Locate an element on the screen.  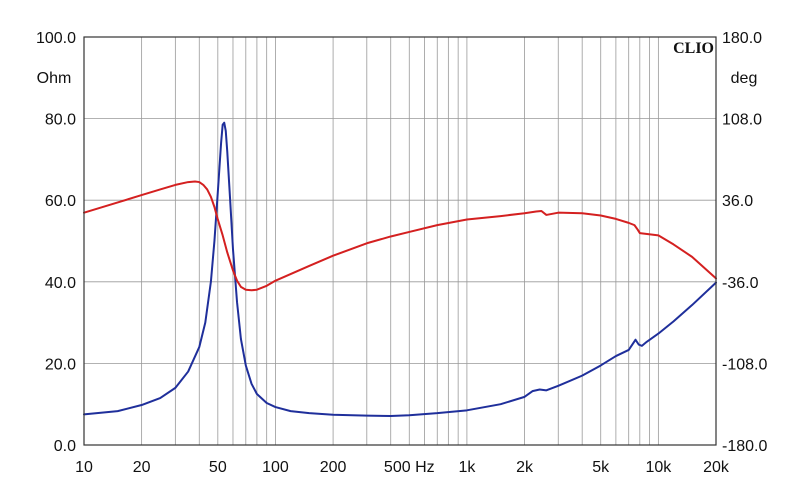
x-tick-label: 20 is located at coordinates (142, 467).